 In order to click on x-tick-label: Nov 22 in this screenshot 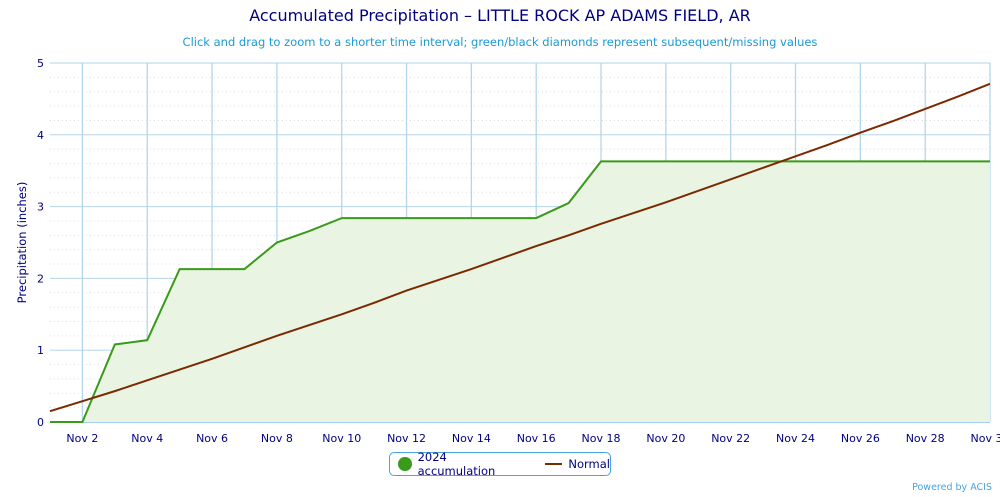, I will do `click(730, 438)`.